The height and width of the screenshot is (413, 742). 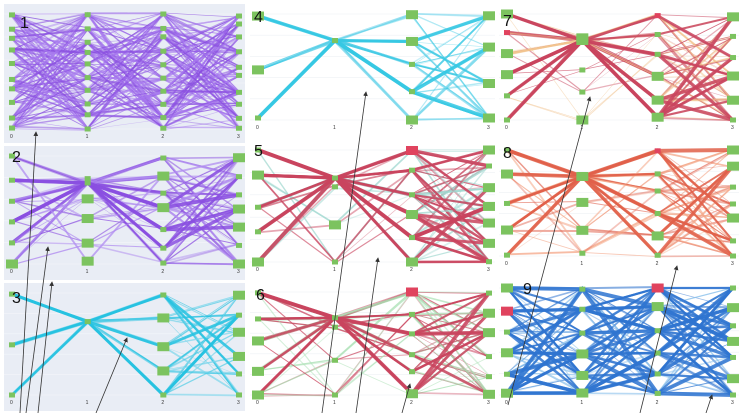 I want to click on plot-panel-6: 6 0 1 2 3, so click(x=372, y=346).